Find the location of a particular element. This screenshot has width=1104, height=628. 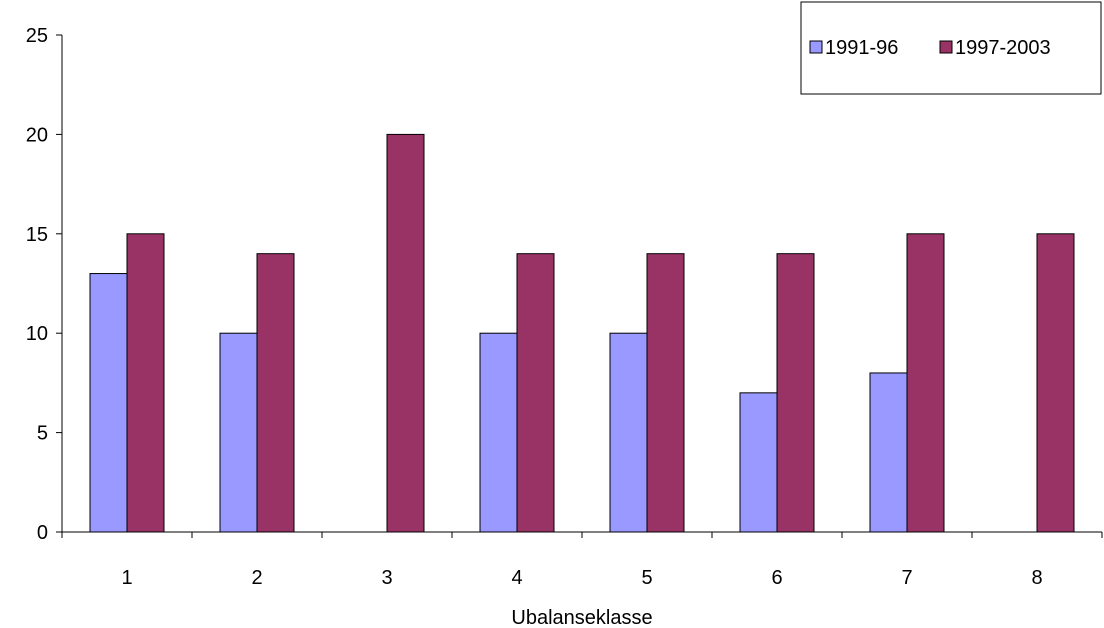

x-tick-label: 1 is located at coordinates (126, 578).